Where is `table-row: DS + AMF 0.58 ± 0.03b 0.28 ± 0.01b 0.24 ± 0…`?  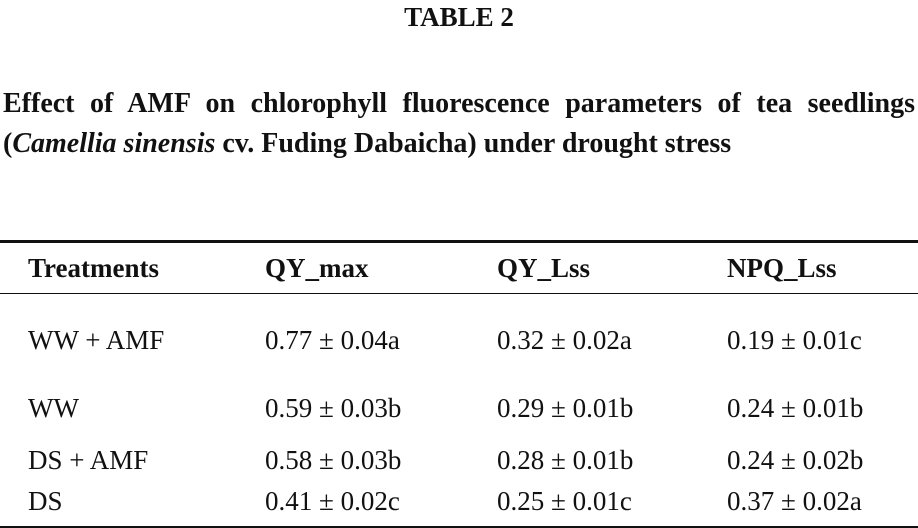
table-row: DS + AMF 0.58 ± 0.03b 0.28 ± 0.01b 0.24 ± 0… is located at coordinates (459, 450).